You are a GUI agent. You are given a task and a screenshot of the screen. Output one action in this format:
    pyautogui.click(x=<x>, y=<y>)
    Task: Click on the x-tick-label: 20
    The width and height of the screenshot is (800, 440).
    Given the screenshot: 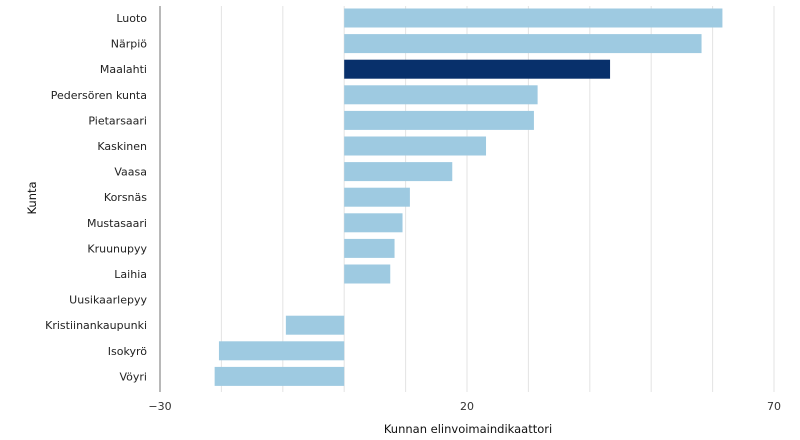 What is the action you would take?
    pyautogui.click(x=467, y=406)
    